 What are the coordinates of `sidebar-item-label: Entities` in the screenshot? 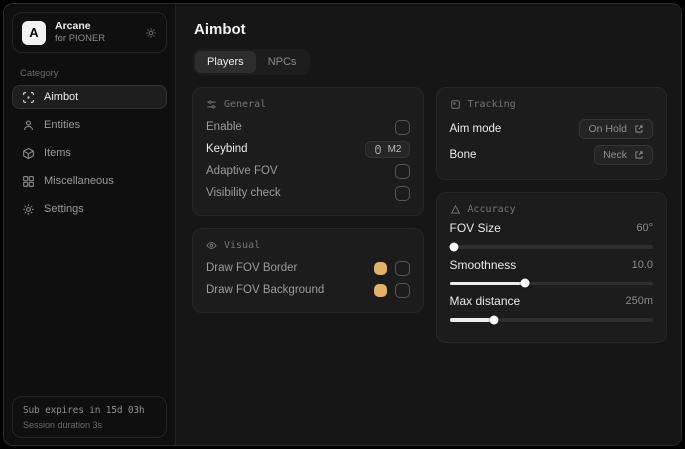 It's located at (62, 125).